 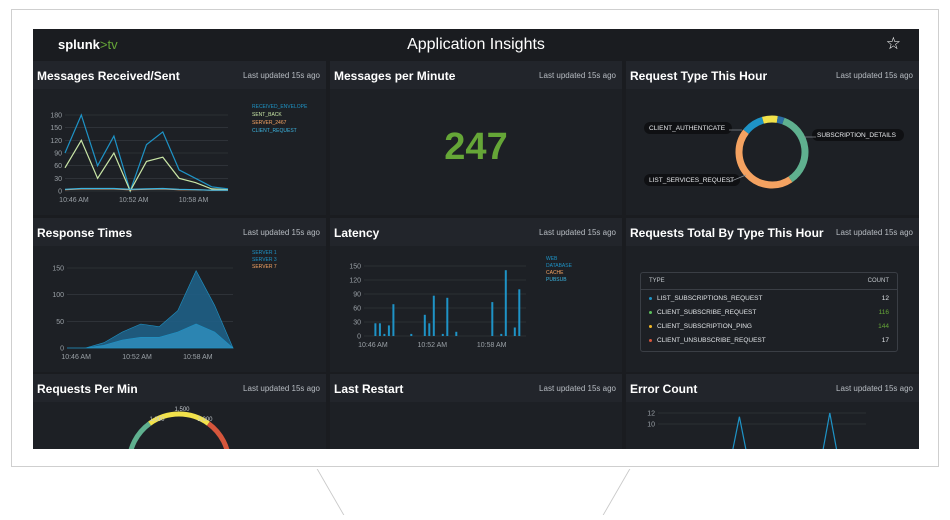 I want to click on panel-error-count: Error Count Last updated 15s ago 12 10, so click(x=772, y=411).